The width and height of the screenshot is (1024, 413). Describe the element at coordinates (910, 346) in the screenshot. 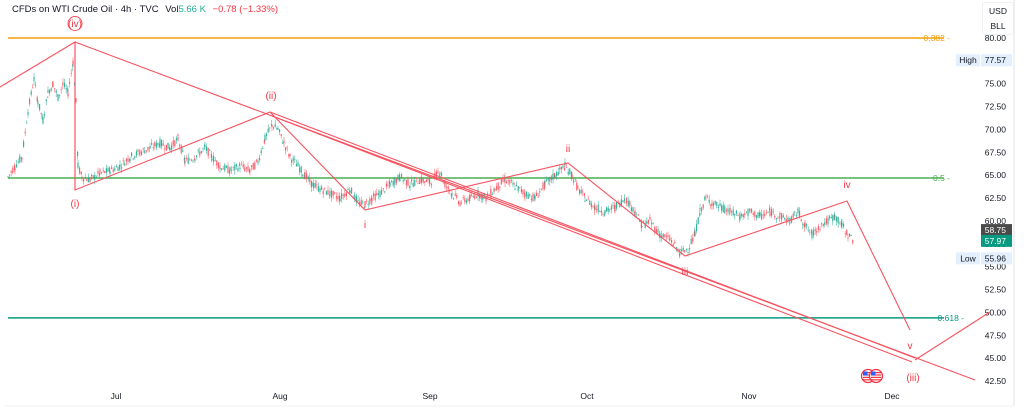

I see `wave-label: v` at that location.